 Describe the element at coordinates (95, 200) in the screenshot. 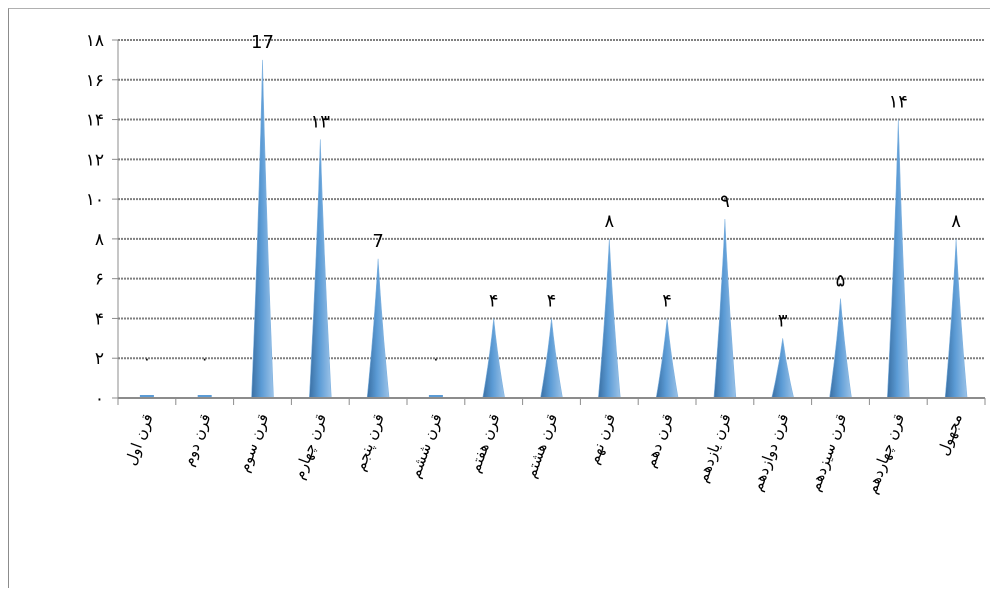

I see `y-tick-label: ١٠` at that location.